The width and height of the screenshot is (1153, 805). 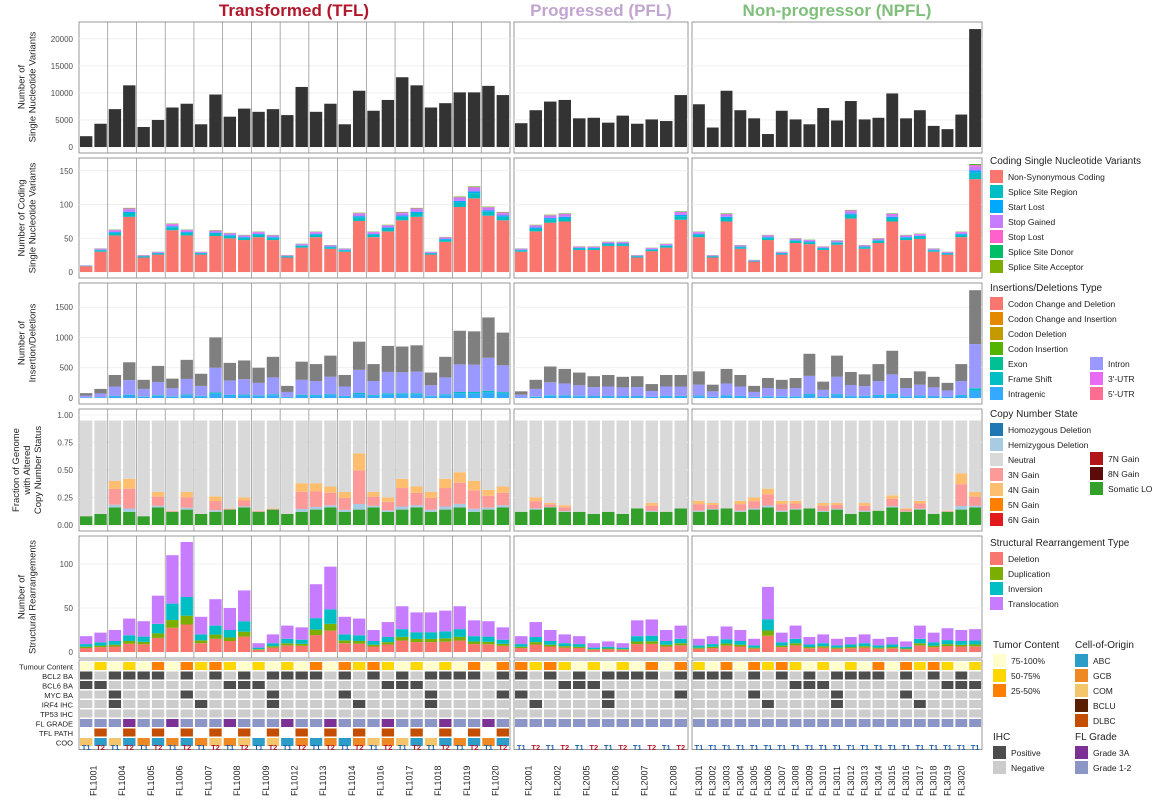 I want to click on patient-id-label: FL3001, so click(x=699, y=780).